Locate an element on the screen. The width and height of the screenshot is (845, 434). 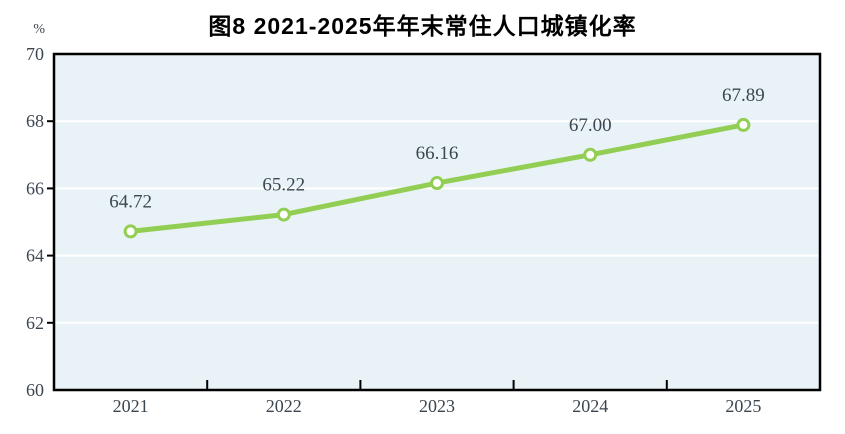
x-axis-tick-label: 2023 is located at coordinates (437, 406).